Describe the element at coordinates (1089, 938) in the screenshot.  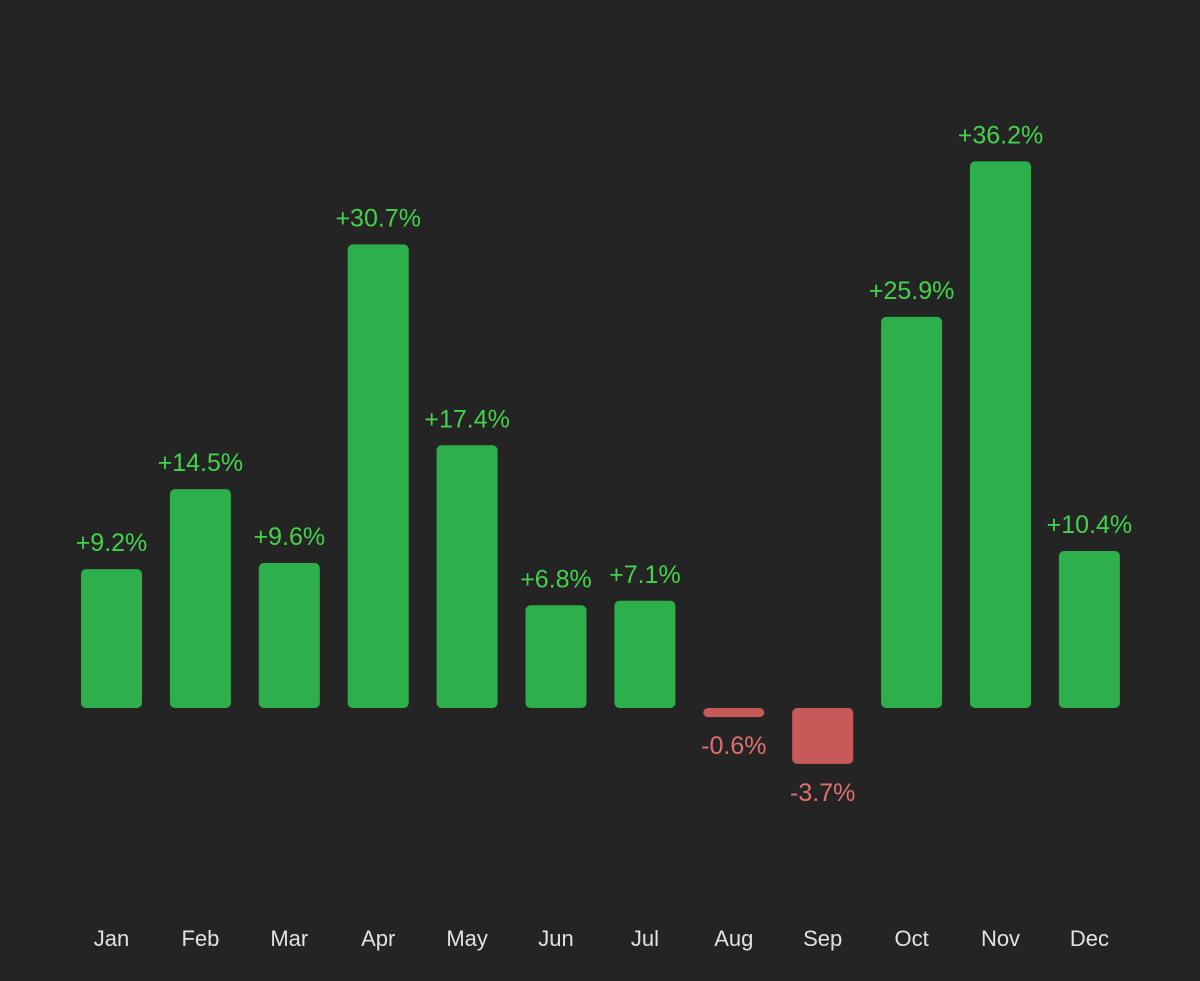
I see `tick-label-dec: Dec` at that location.